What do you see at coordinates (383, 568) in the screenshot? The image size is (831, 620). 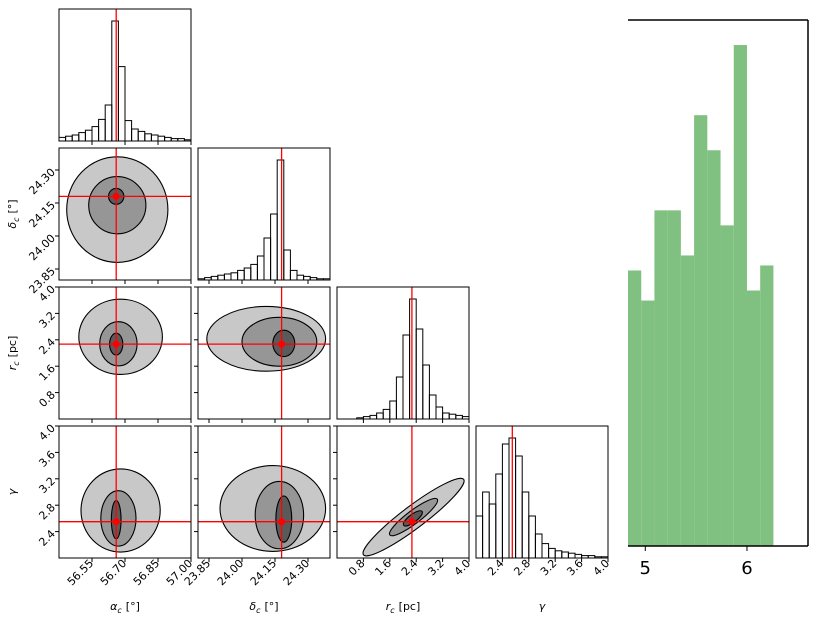 I see `x-tick-label: 1.6` at bounding box center [383, 568].